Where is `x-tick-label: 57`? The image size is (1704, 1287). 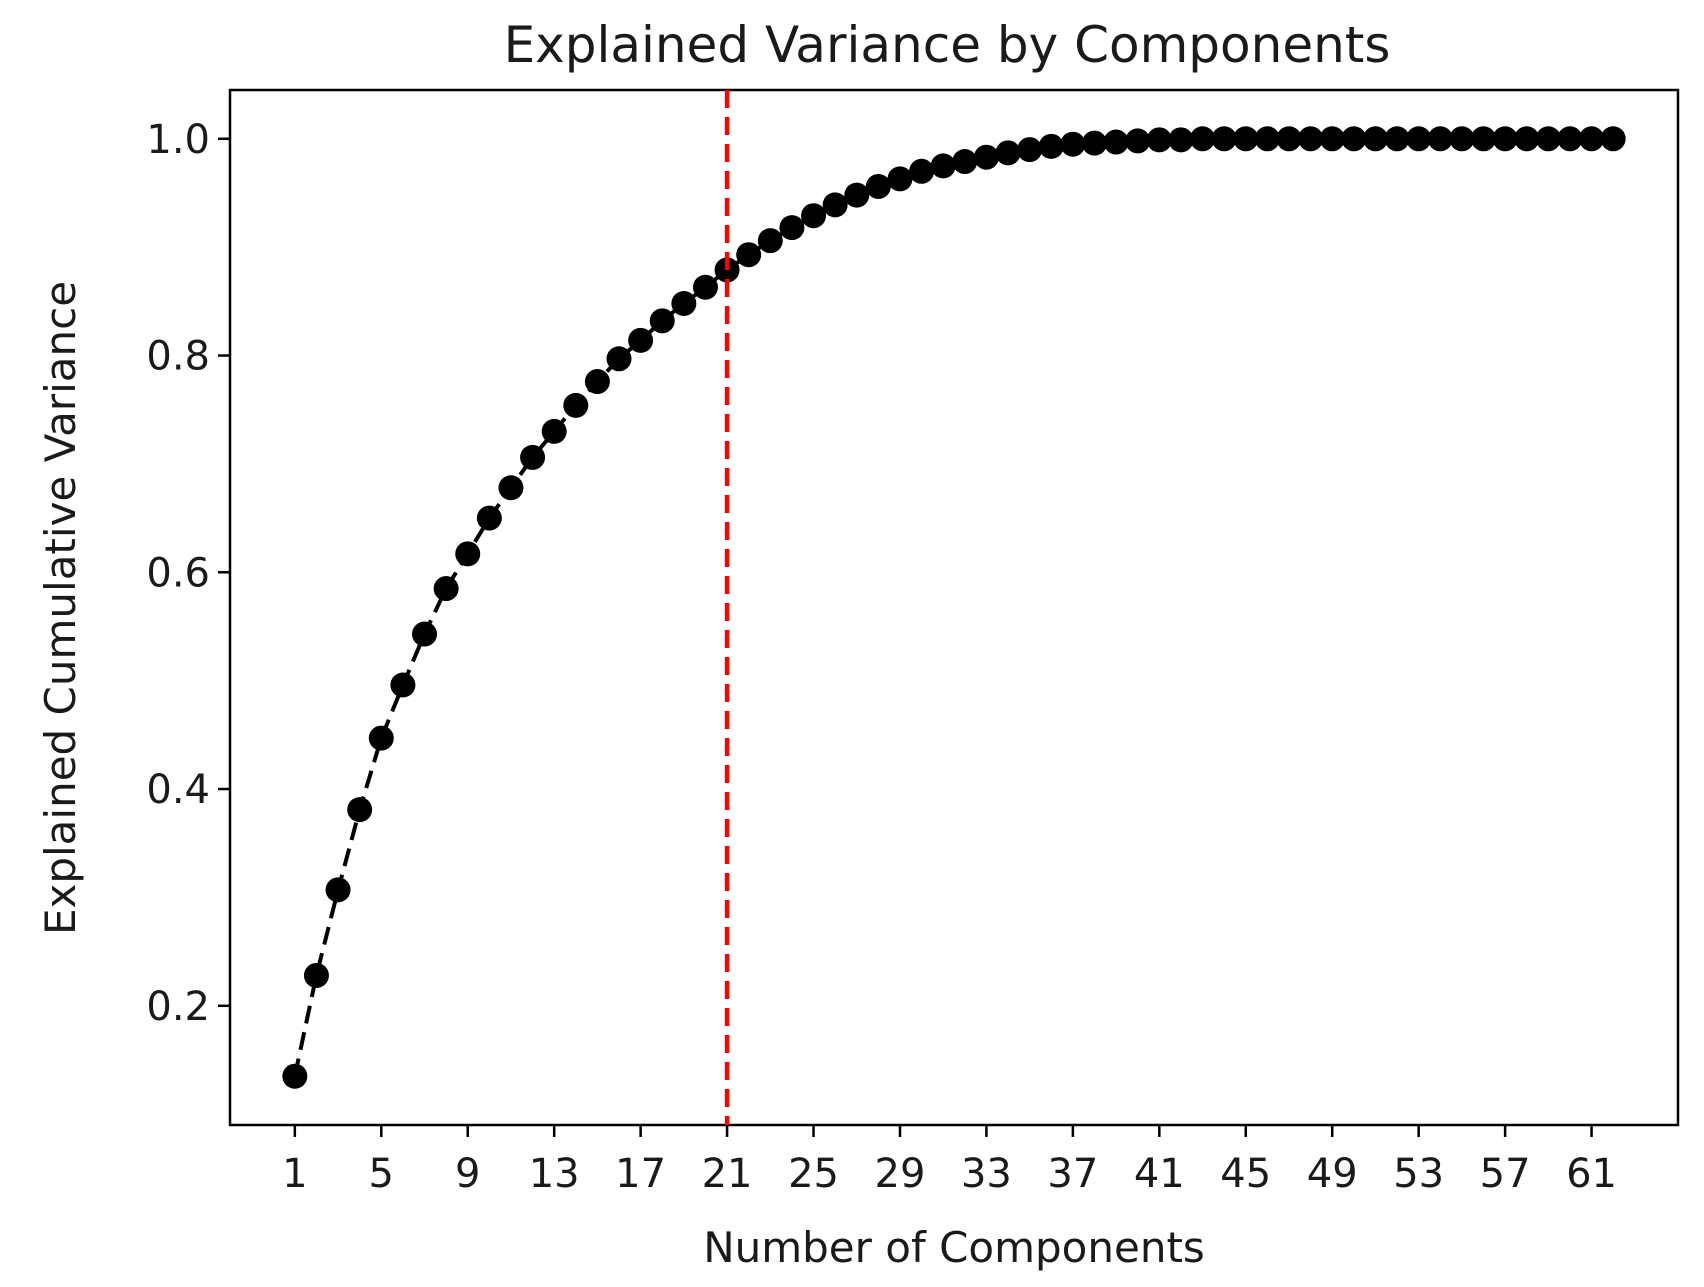
x-tick-label: 57 is located at coordinates (1505, 1174).